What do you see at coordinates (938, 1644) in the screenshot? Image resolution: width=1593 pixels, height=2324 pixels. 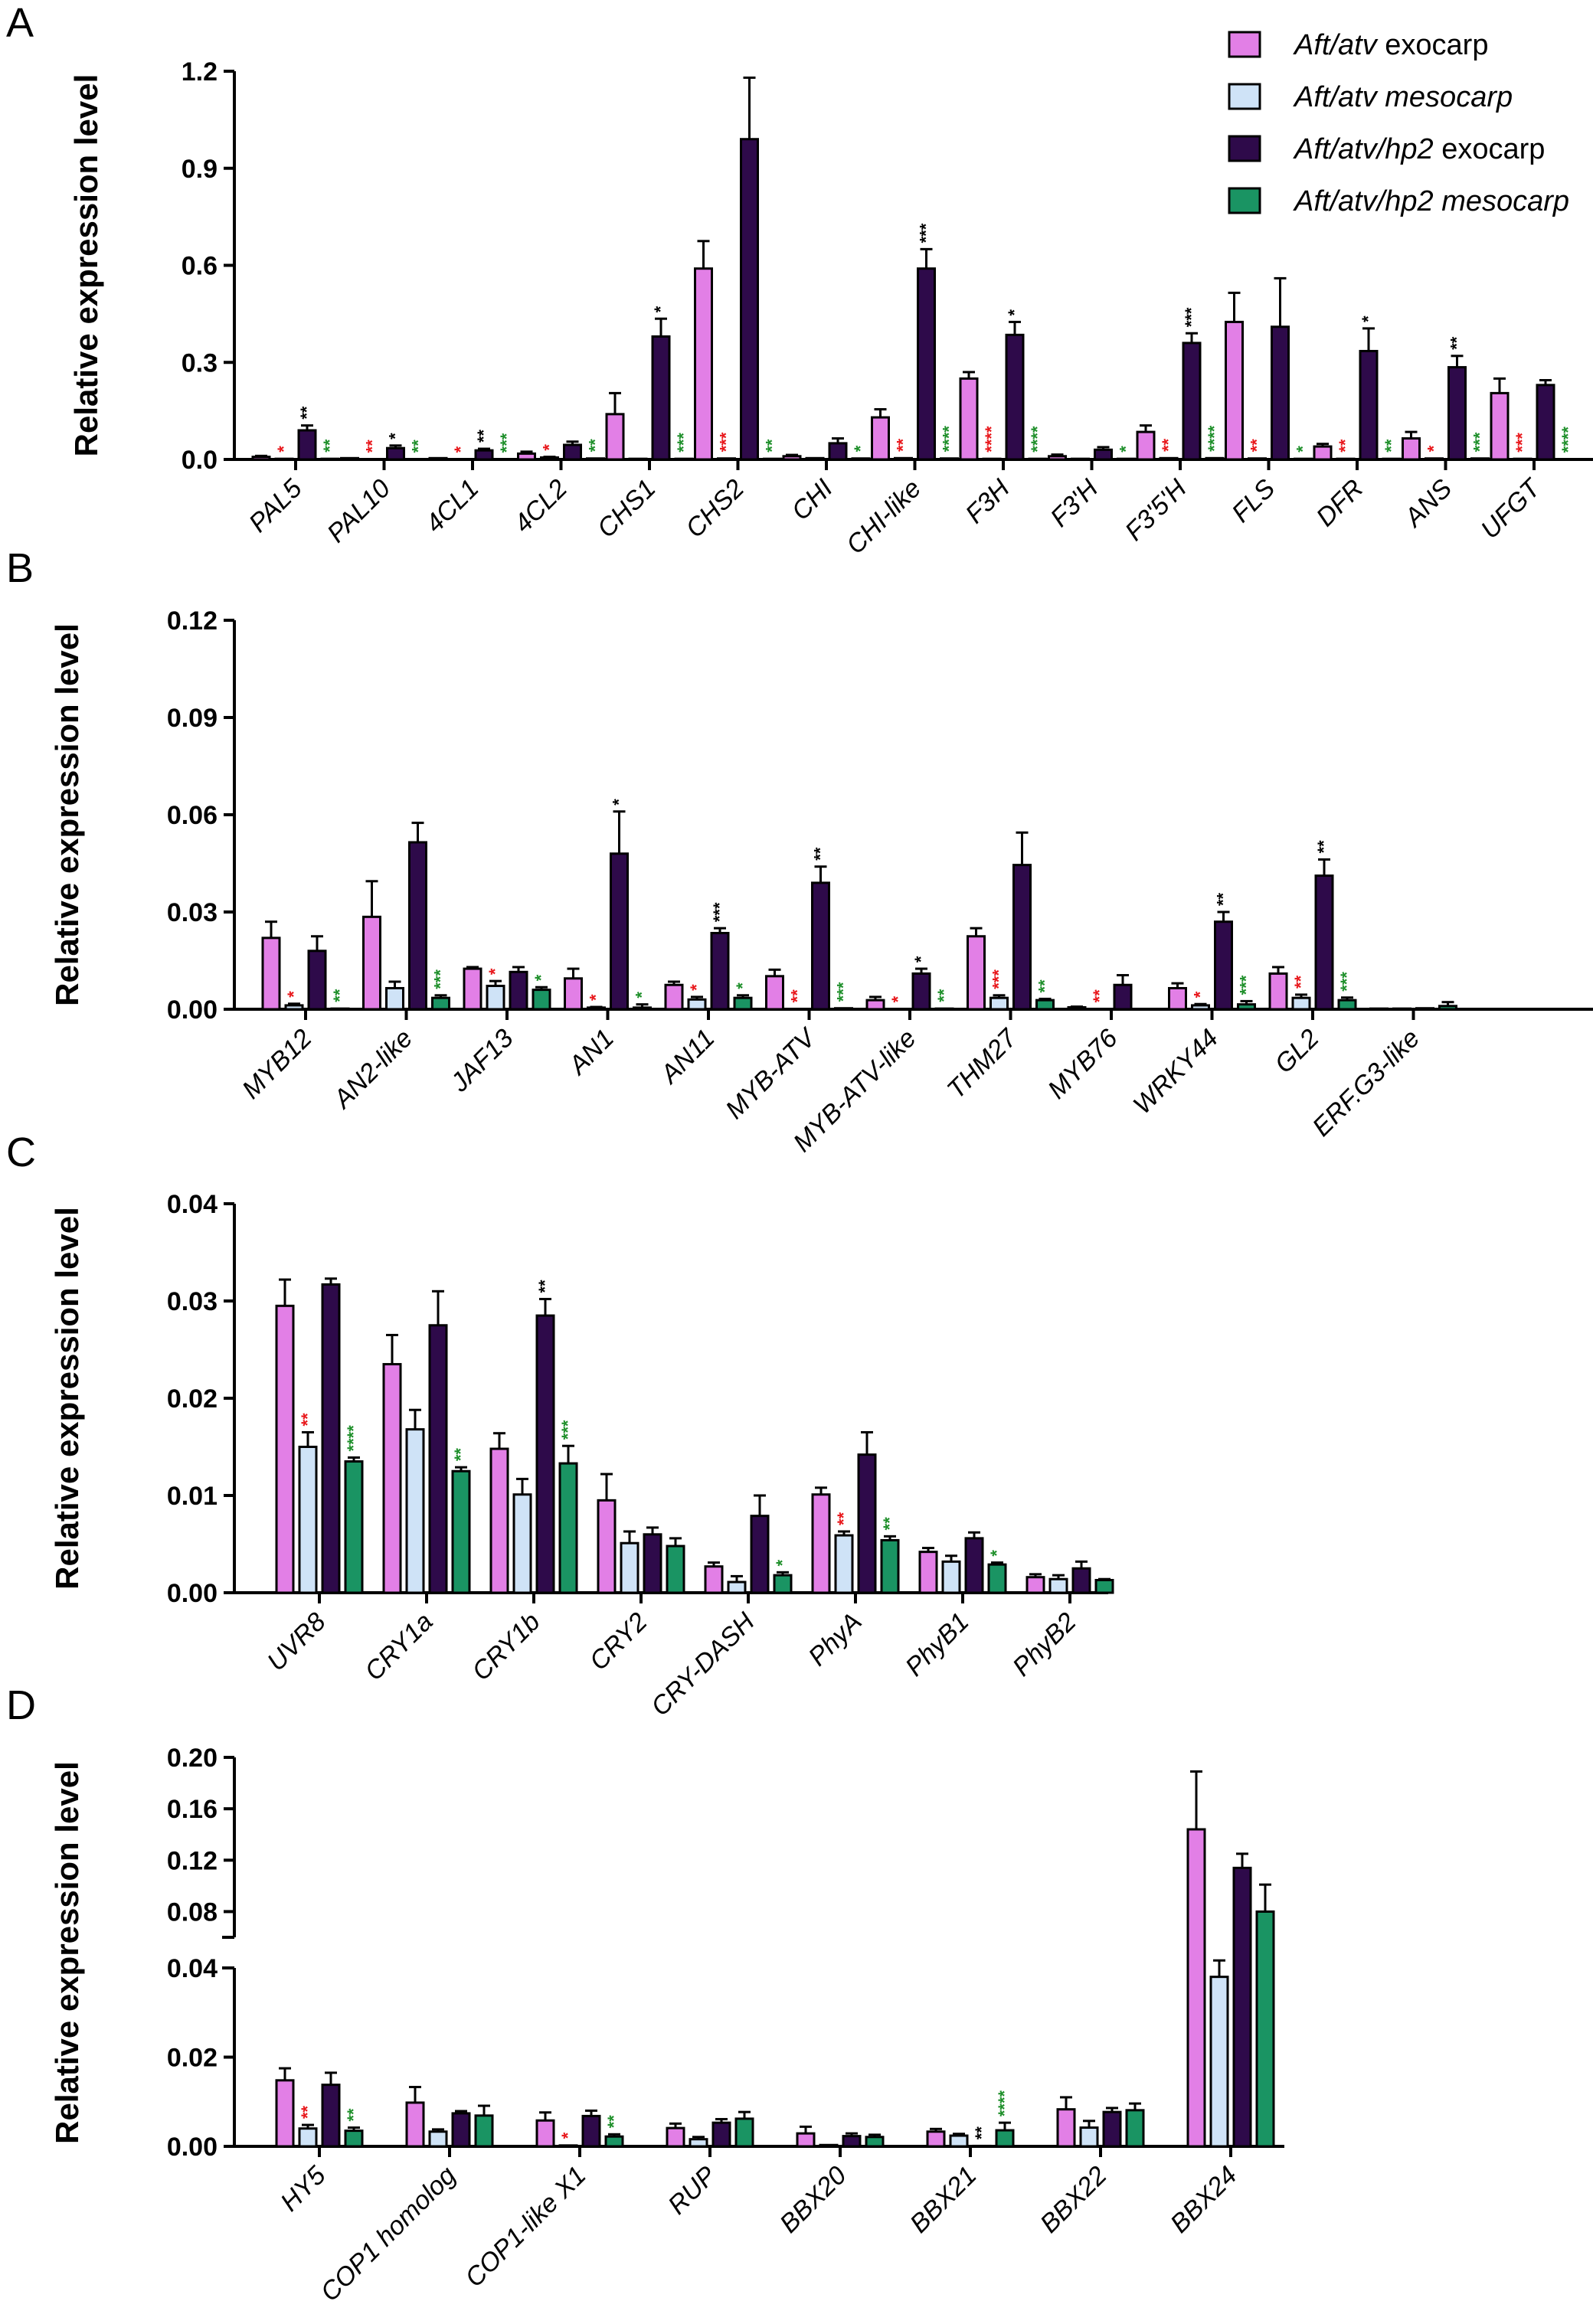 I see `x-tick-label: PhyB1` at bounding box center [938, 1644].